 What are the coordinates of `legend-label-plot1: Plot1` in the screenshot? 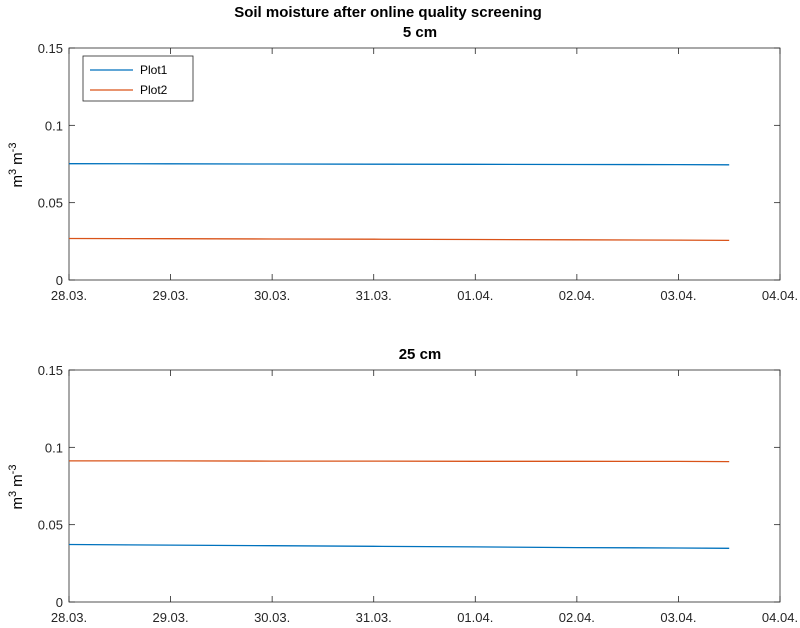 It's located at (154, 70).